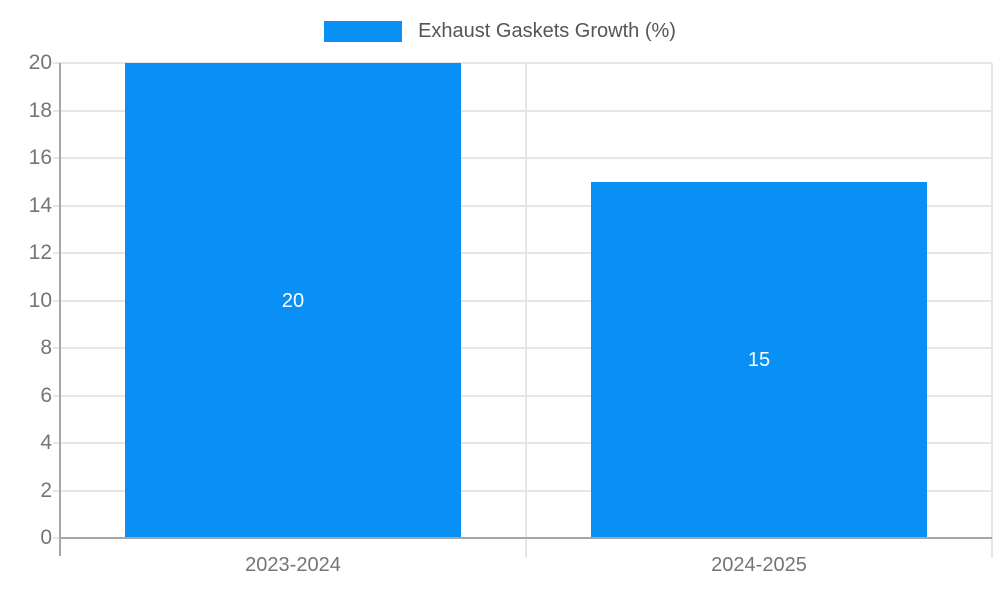 The width and height of the screenshot is (1000, 600). Describe the element at coordinates (40, 157) in the screenshot. I see `y-axis-tick-label: 16` at that location.